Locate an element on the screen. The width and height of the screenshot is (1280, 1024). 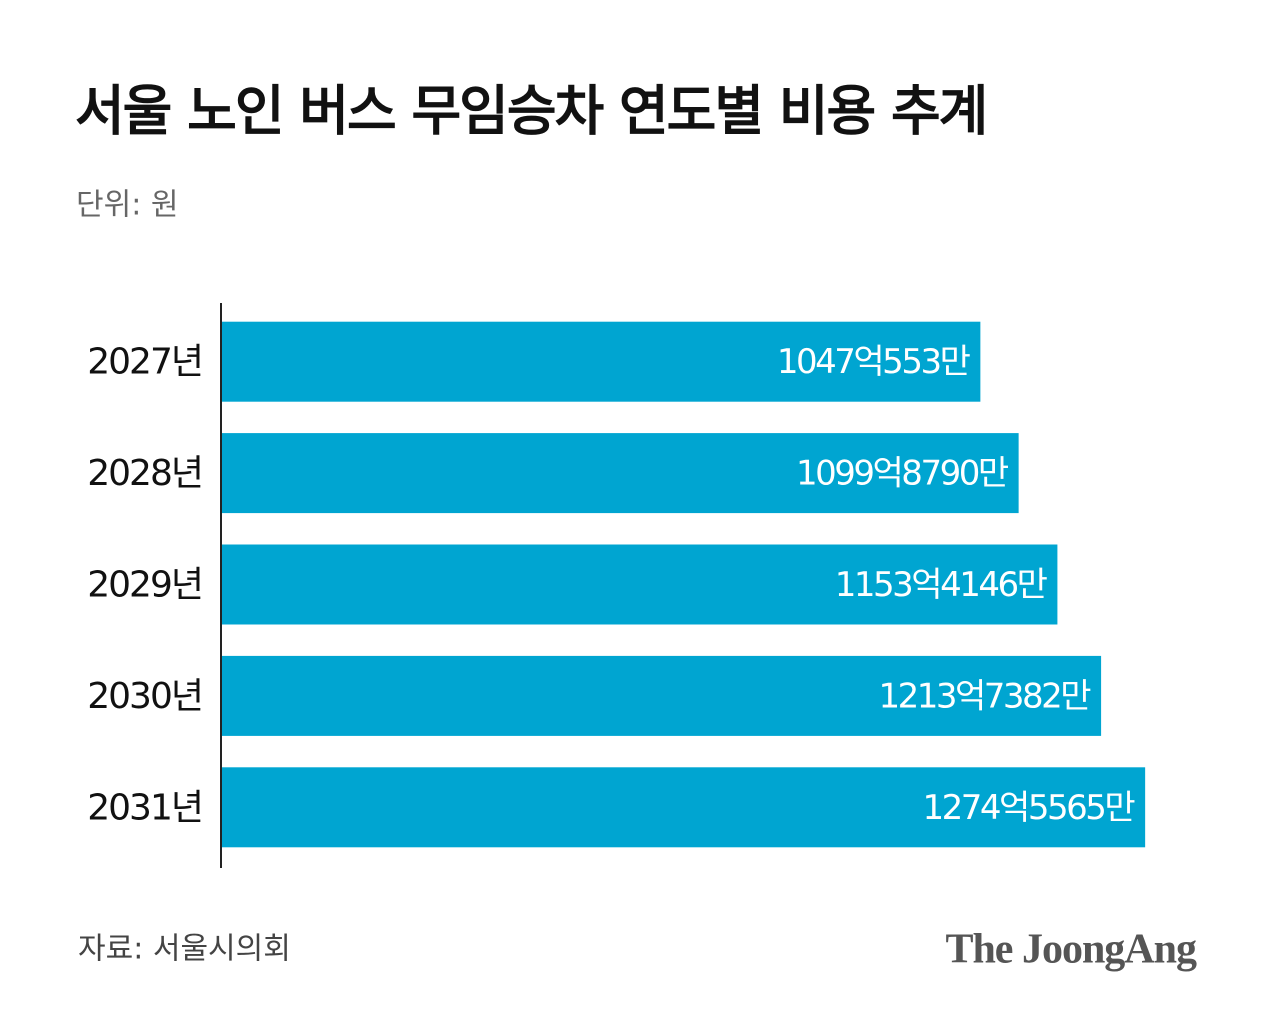
value-label: 1047억553만 is located at coordinates (874, 362).